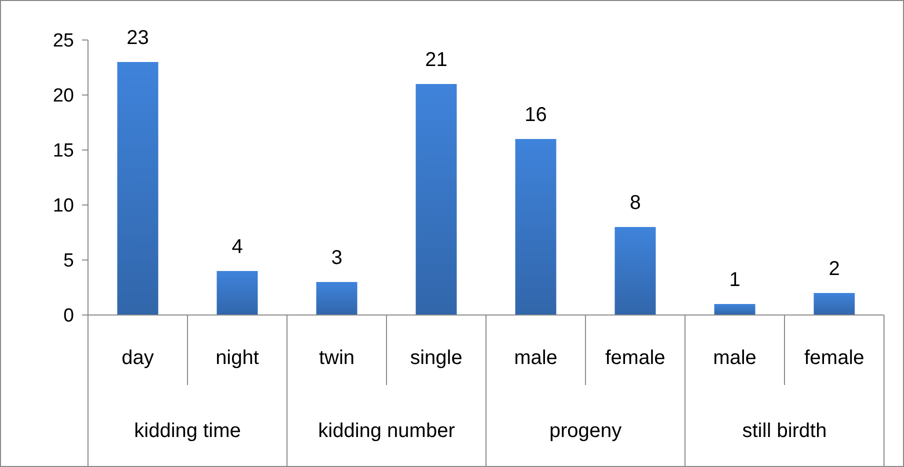 The width and height of the screenshot is (904, 467). Describe the element at coordinates (834, 269) in the screenshot. I see `data-label: 2` at that location.